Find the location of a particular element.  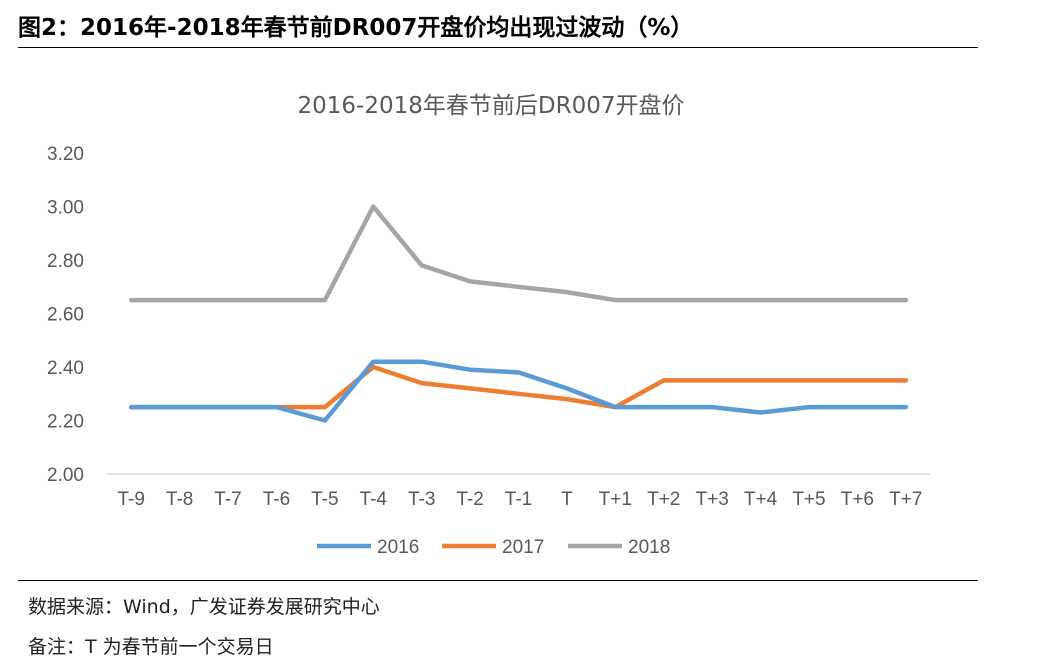

x-tick-label: T+7 is located at coordinates (905, 499).